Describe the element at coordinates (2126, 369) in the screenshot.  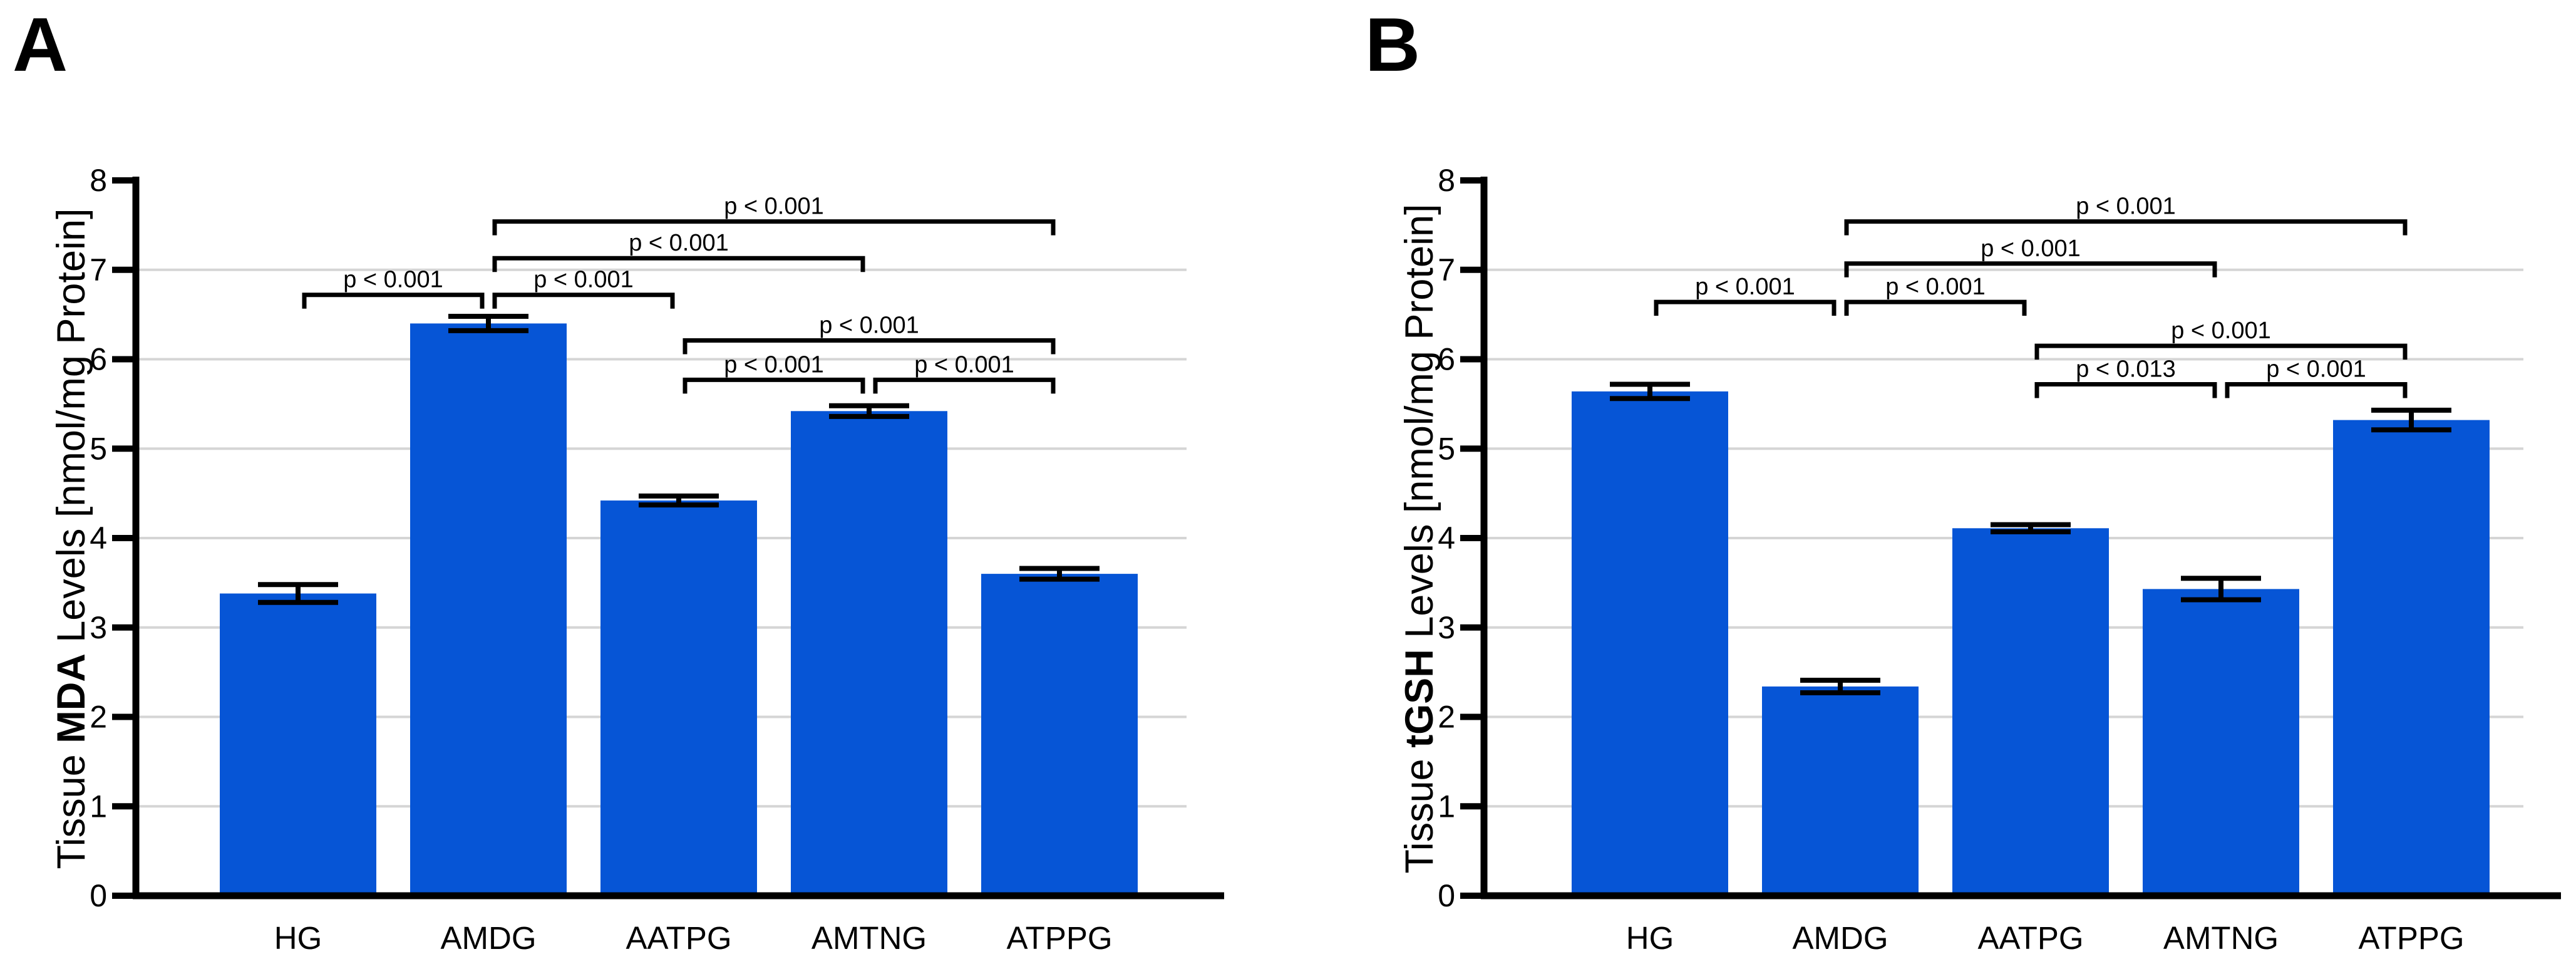
I see `significance-label-aatpg-amtng: p < 0.013` at that location.